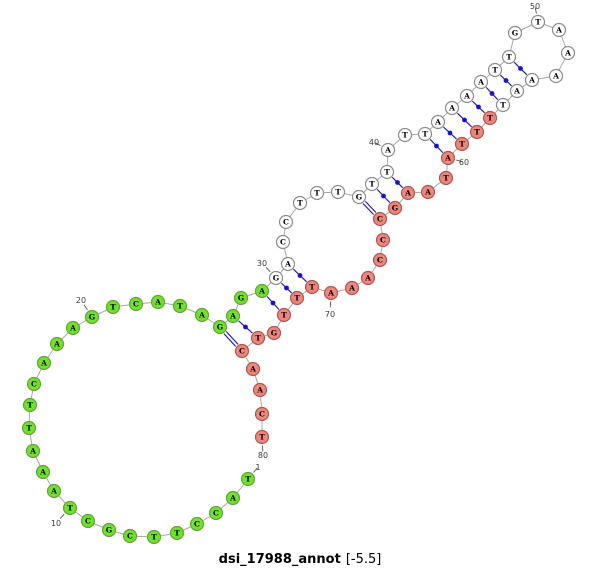 Image resolution: width=600 pixels, height=576 pixels. I want to click on nucleotide-75: T, so click(258, 338).